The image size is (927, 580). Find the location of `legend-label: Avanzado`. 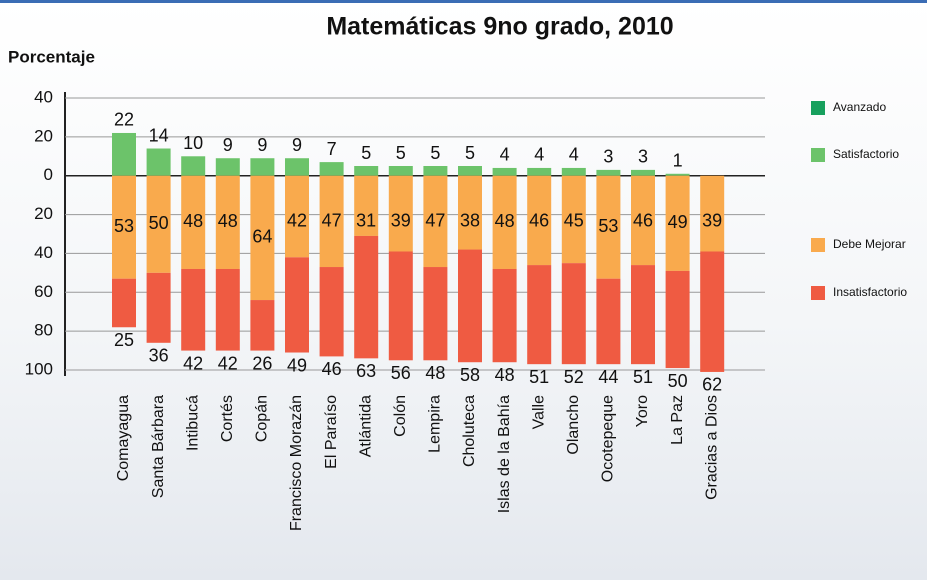

legend-label: Avanzado is located at coordinates (859, 107).